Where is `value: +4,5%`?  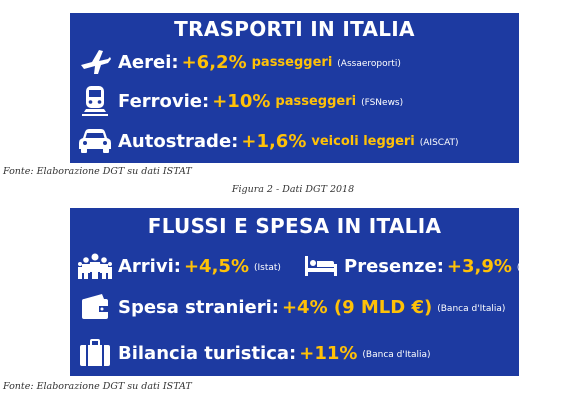
value: +4,5% is located at coordinates (216, 266).